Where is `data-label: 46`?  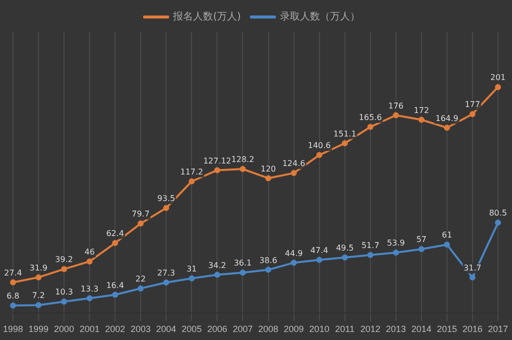 data-label: 46 is located at coordinates (89, 252).